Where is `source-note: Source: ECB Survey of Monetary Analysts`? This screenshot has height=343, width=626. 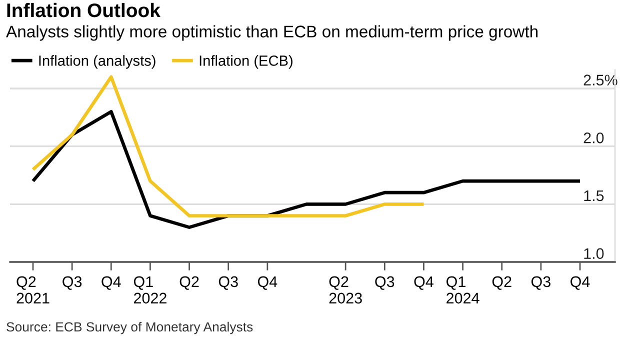
source-note: Source: ECB Survey of Monetary Analysts is located at coordinates (129, 328).